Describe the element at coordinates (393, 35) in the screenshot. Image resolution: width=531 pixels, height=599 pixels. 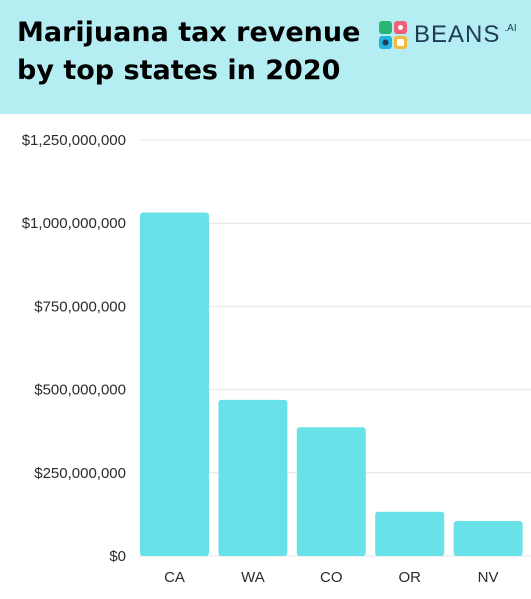
I see `beans-logo-icon` at that location.